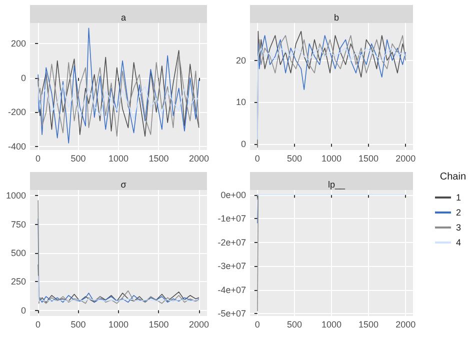  I want to click on y-tick-label: 20, so click(241, 60).